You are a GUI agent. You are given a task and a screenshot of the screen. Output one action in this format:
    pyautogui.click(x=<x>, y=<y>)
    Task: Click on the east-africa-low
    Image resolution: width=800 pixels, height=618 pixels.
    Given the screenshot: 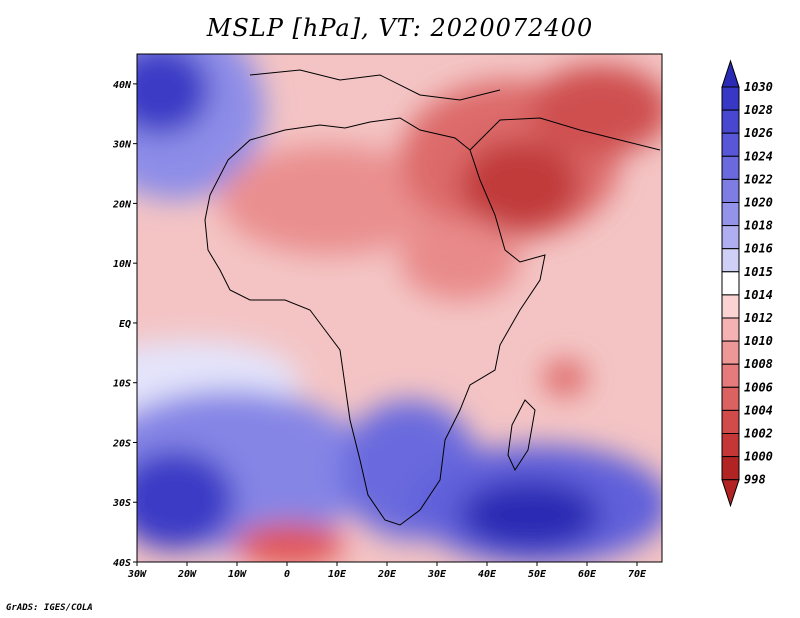 What is the action you would take?
    pyautogui.click(x=460, y=260)
    